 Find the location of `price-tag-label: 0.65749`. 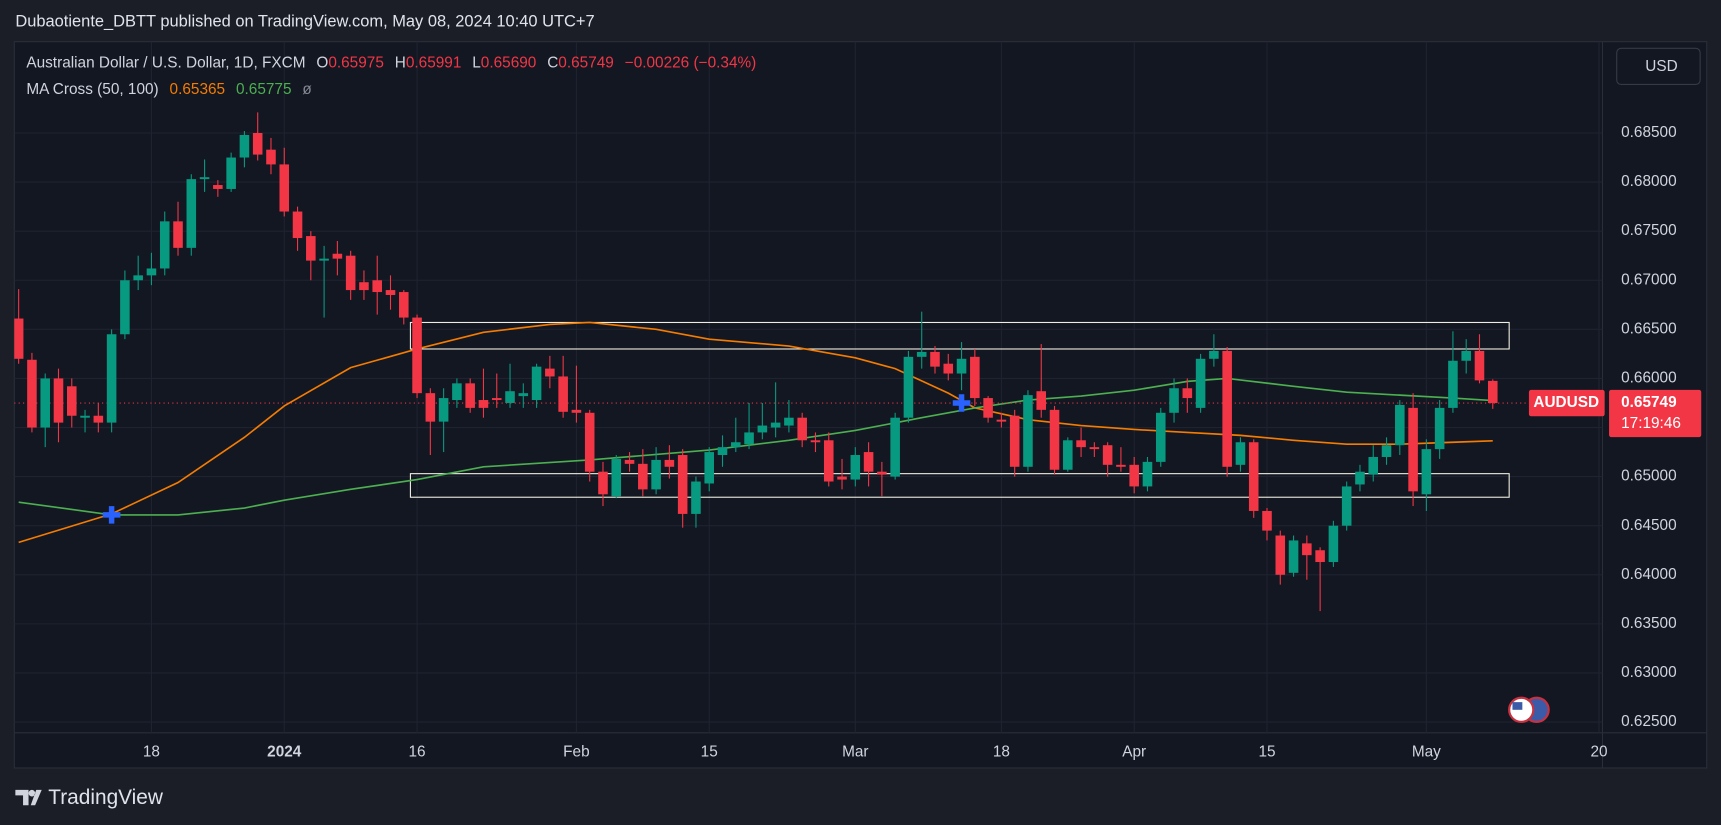

price-tag-label: 0.65749 is located at coordinates (1649, 402).